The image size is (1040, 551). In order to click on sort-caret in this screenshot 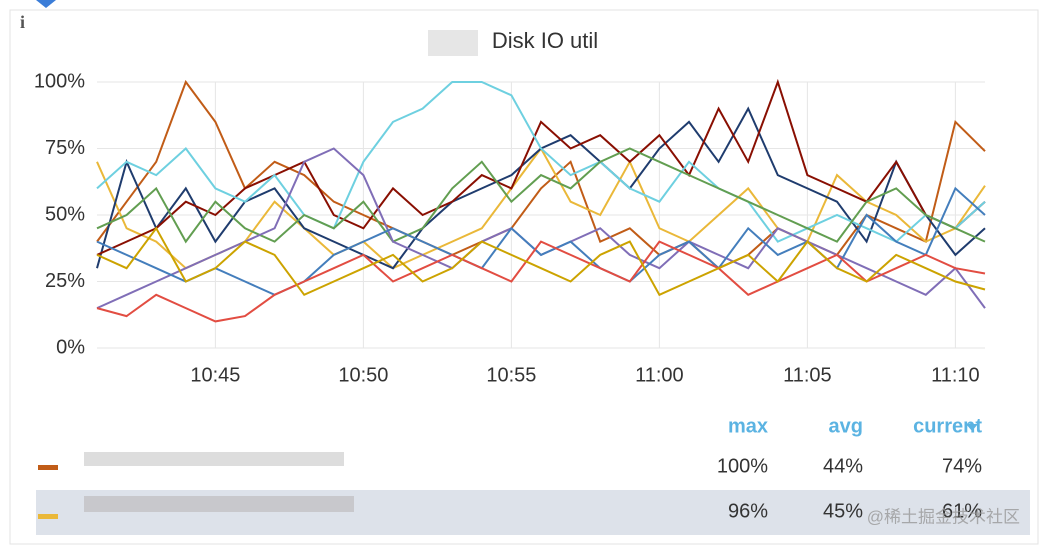, I will do `click(972, 427)`.